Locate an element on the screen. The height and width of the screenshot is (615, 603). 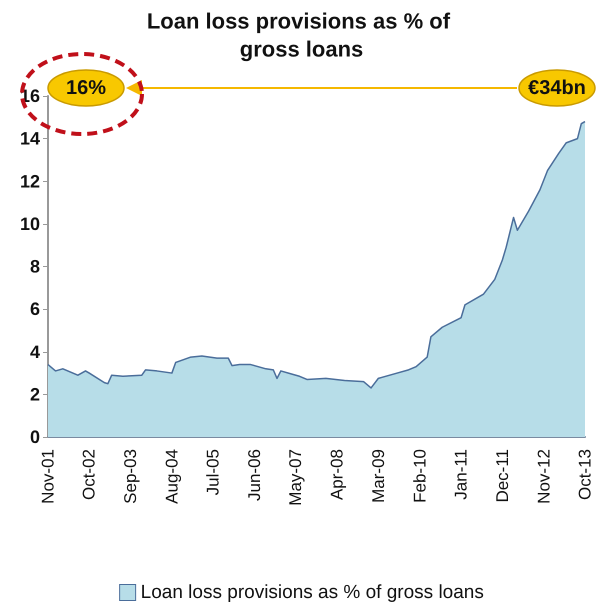
x-tick-label: Sep-03 is located at coordinates (130, 476).